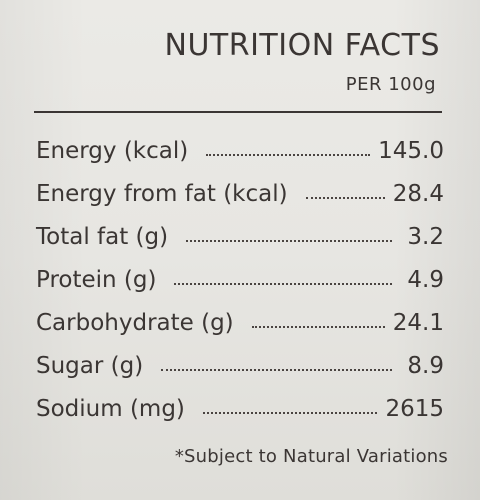 This screenshot has height=500, width=480. Describe the element at coordinates (425, 366) in the screenshot. I see `nutrient-value: 8.9` at that location.